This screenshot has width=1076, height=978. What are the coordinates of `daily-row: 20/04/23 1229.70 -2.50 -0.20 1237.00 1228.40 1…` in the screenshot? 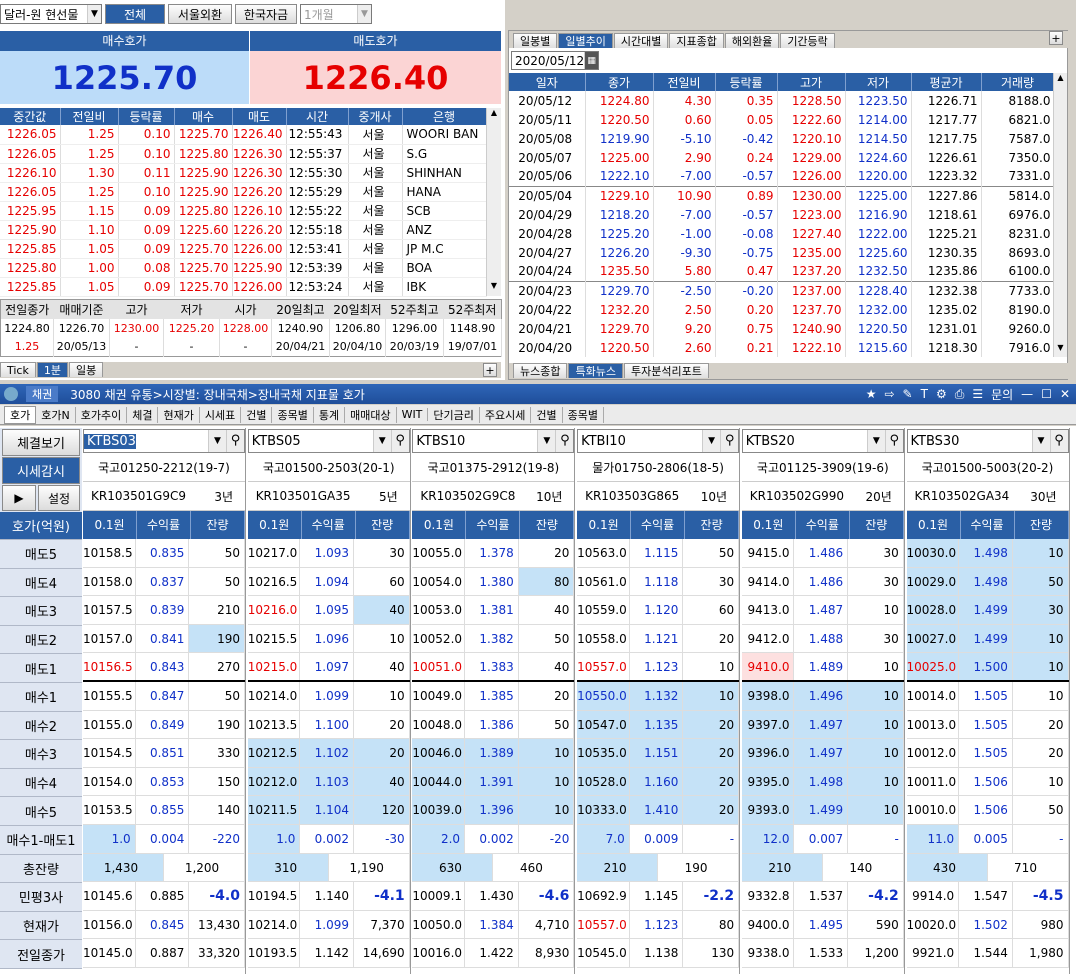 It's located at (782, 290).